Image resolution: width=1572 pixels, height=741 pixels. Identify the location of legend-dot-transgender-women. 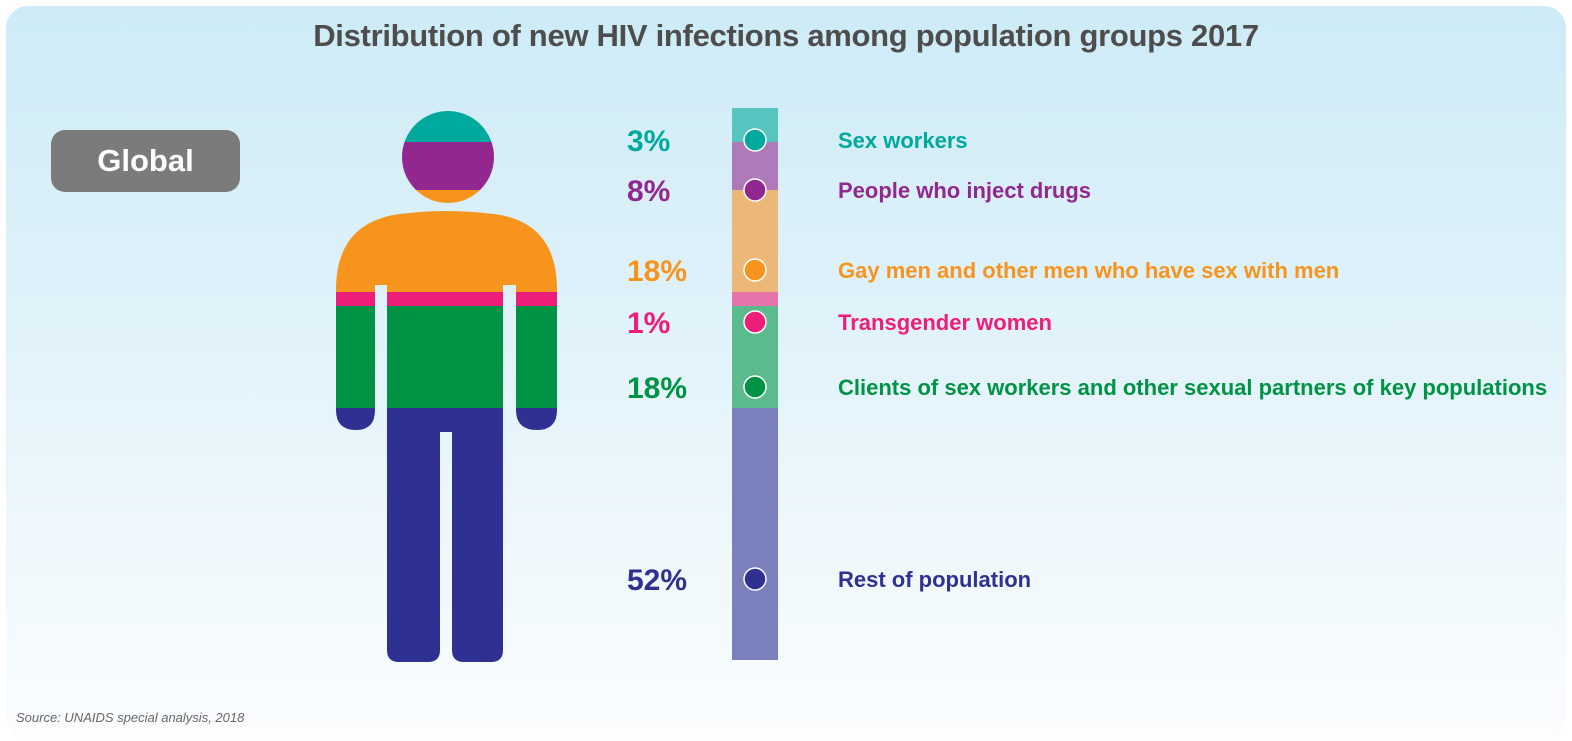
(755, 322).